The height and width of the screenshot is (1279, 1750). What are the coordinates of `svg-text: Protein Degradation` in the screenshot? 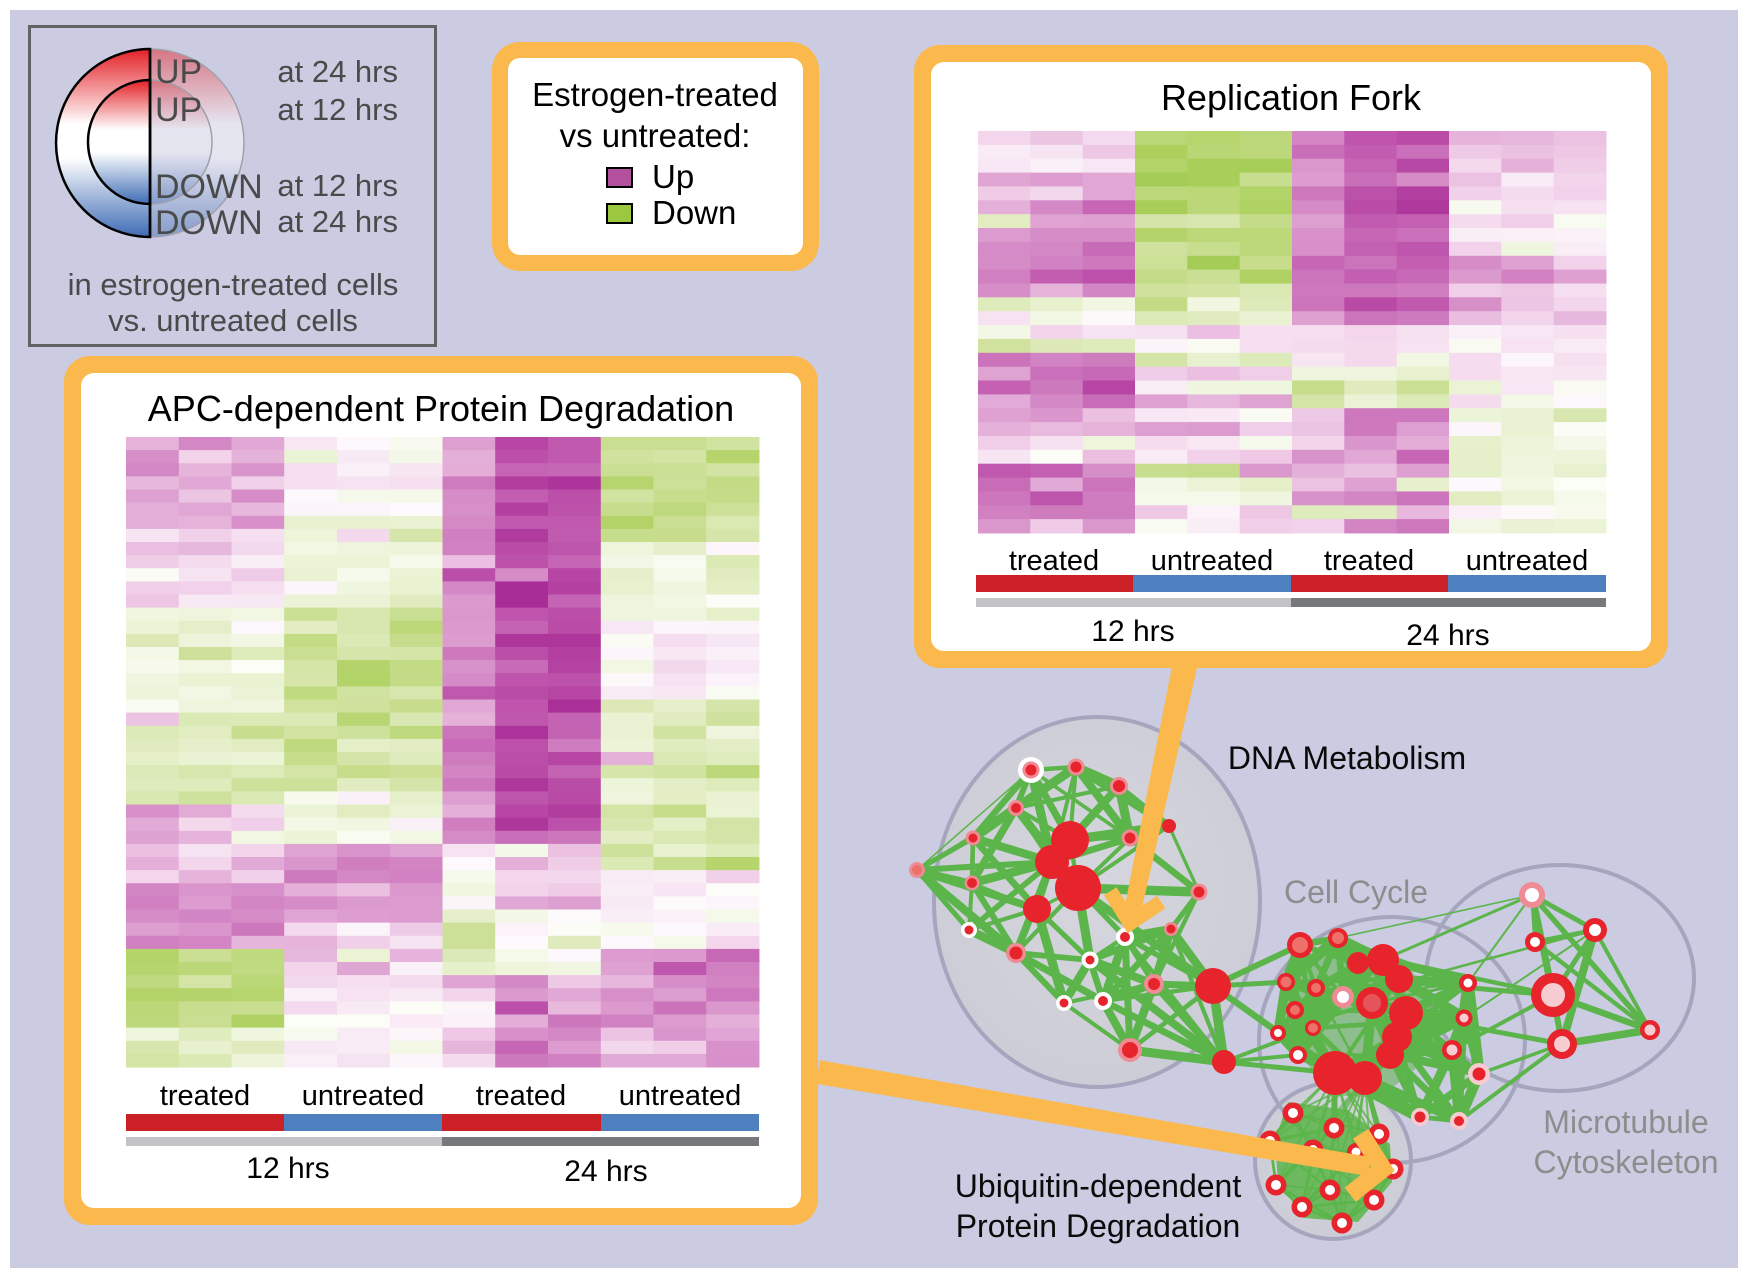 It's located at (1098, 1226).